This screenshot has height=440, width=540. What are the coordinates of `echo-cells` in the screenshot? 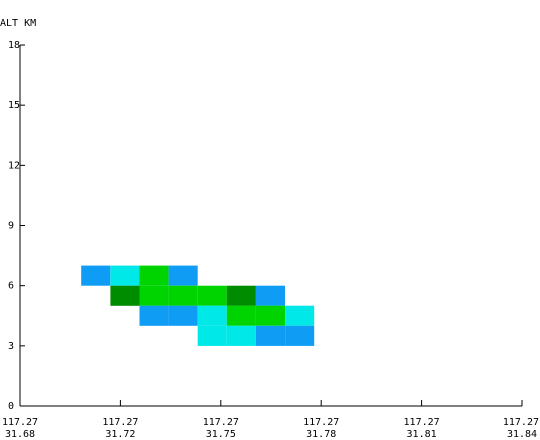 It's located at (198, 305).